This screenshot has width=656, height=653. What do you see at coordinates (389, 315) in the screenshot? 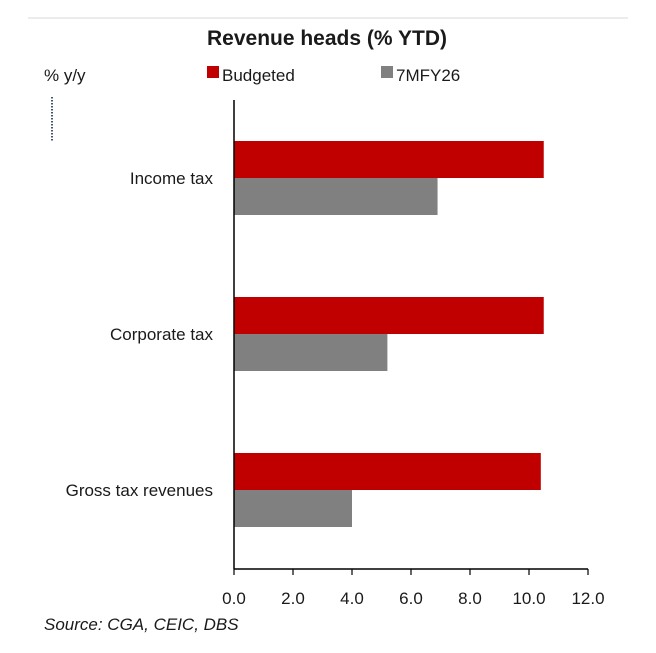
I see `bar-corporate-tax-budgeted` at bounding box center [389, 315].